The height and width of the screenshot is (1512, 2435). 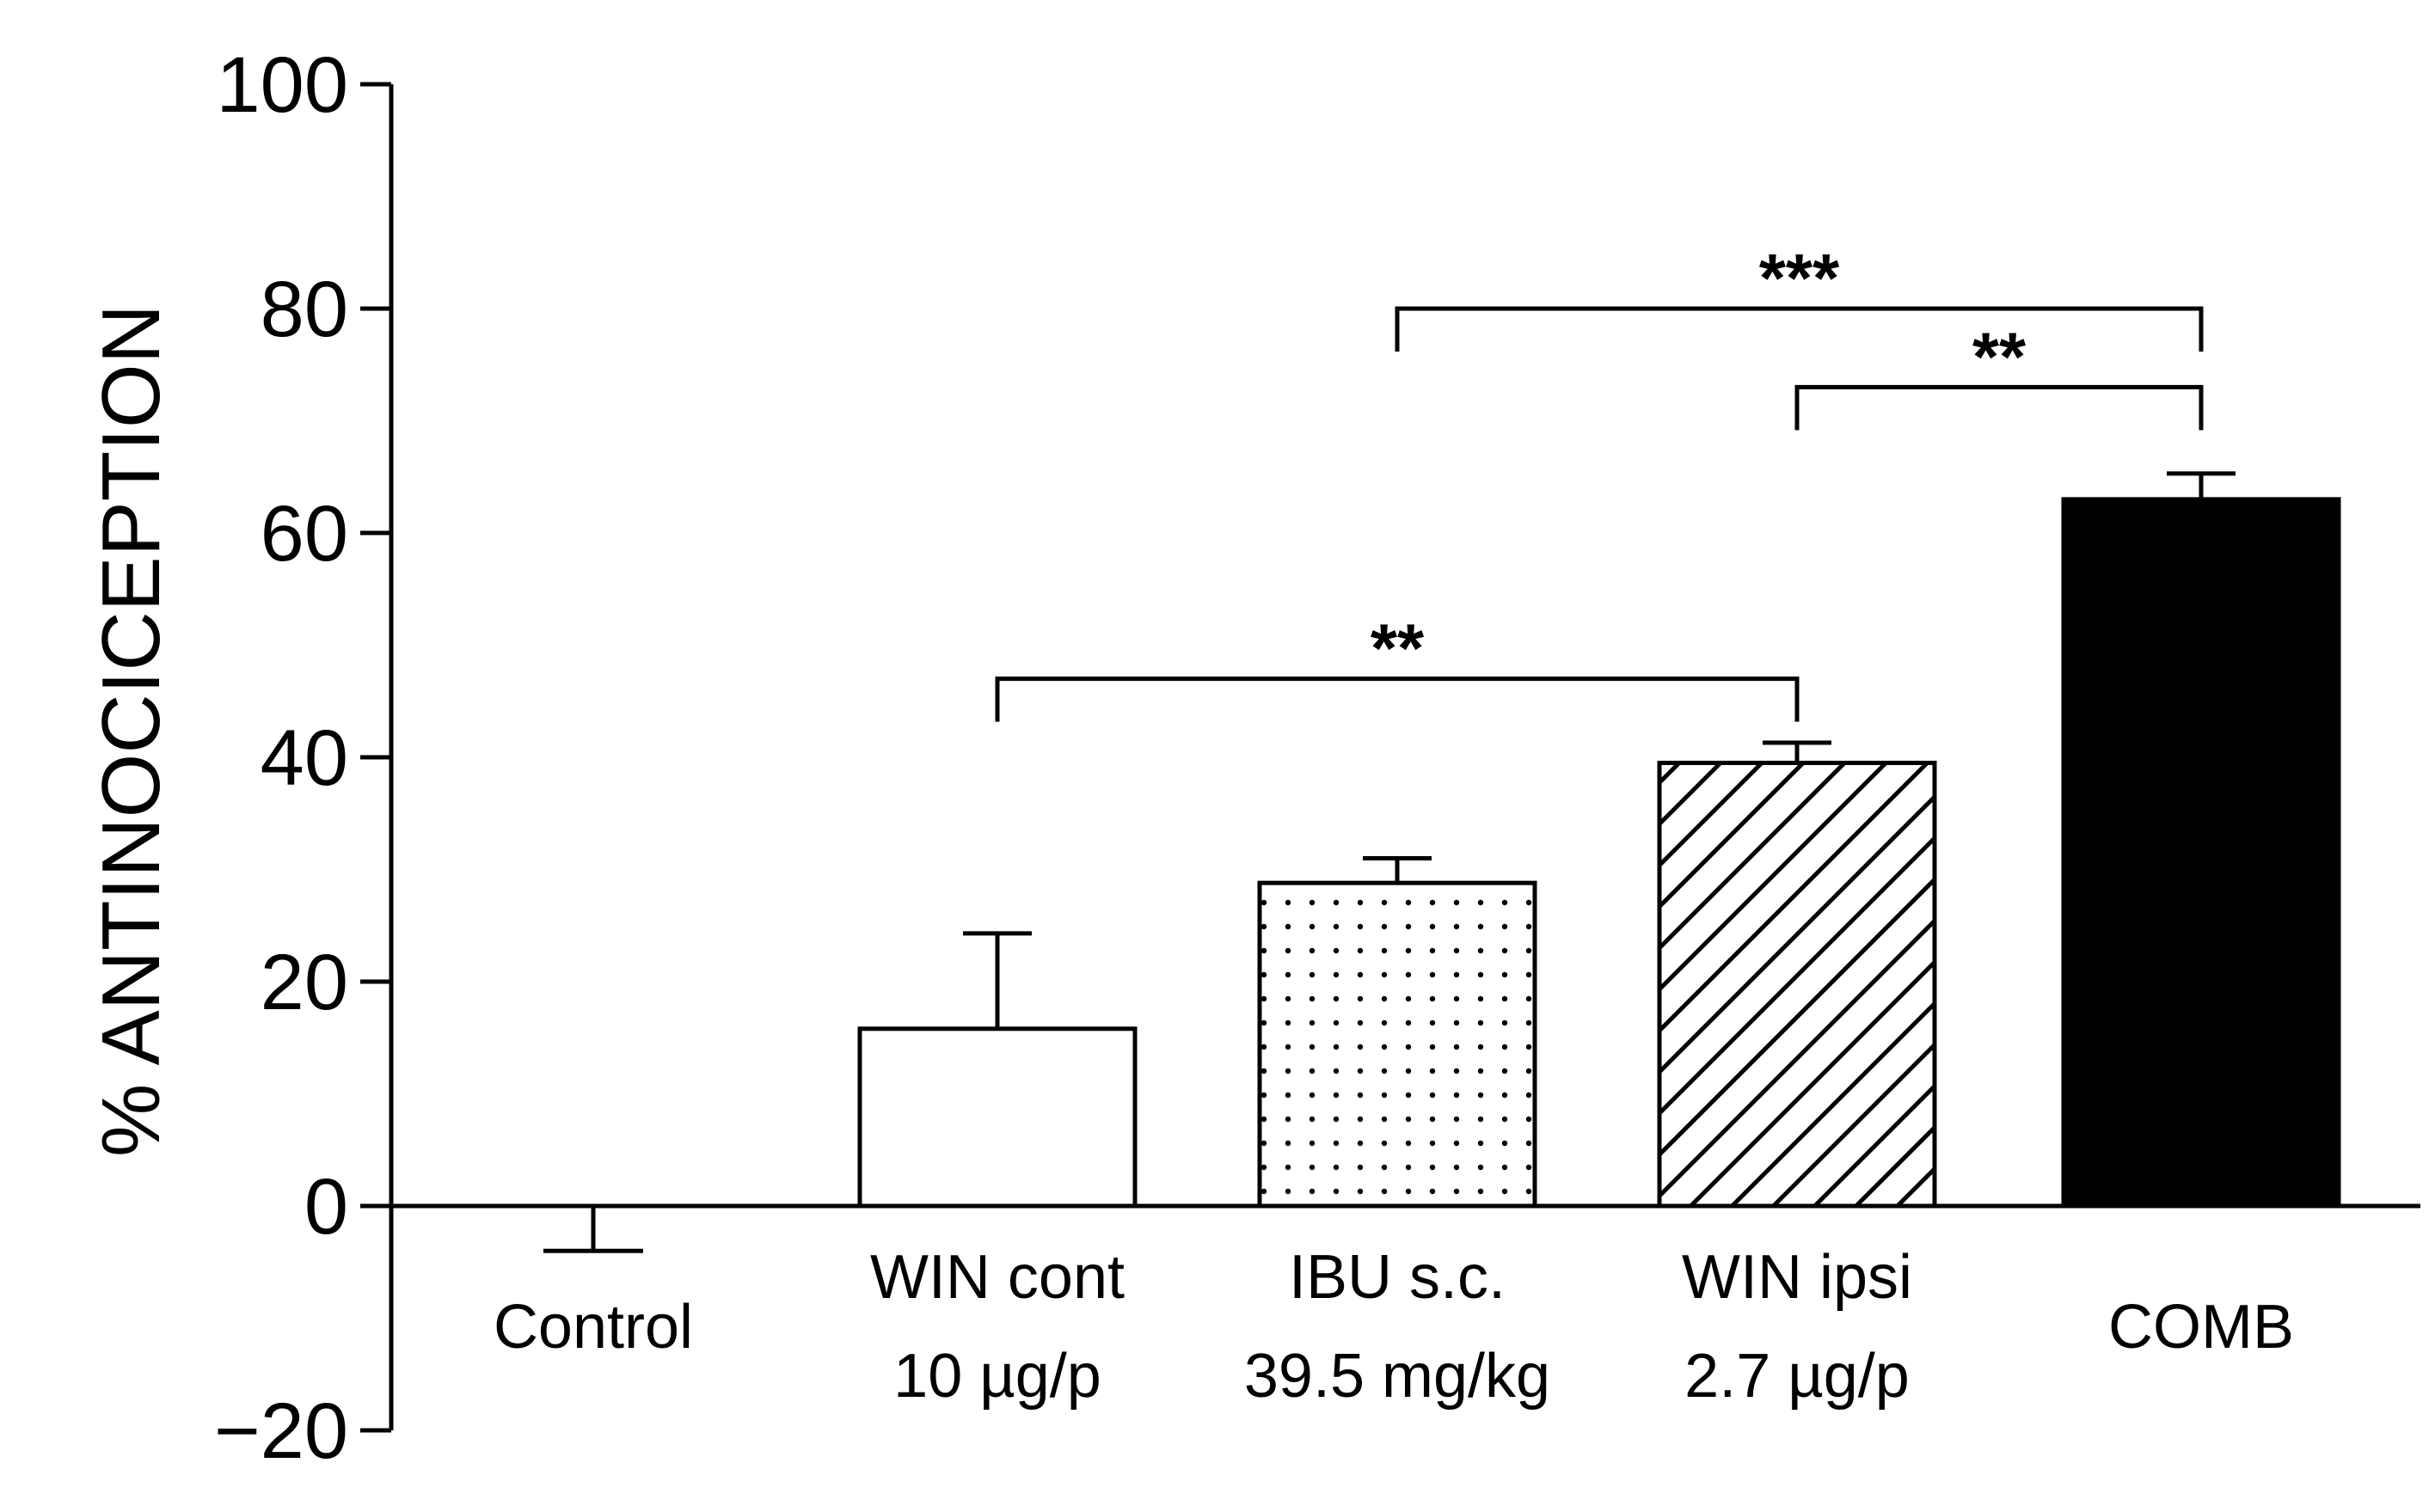 What do you see at coordinates (2201, 1327) in the screenshot?
I see `category-label: COMB` at bounding box center [2201, 1327].